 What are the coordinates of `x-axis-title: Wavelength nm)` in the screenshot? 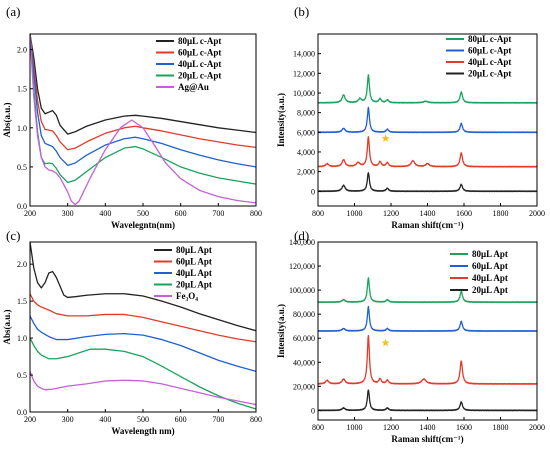 It's located at (142, 431).